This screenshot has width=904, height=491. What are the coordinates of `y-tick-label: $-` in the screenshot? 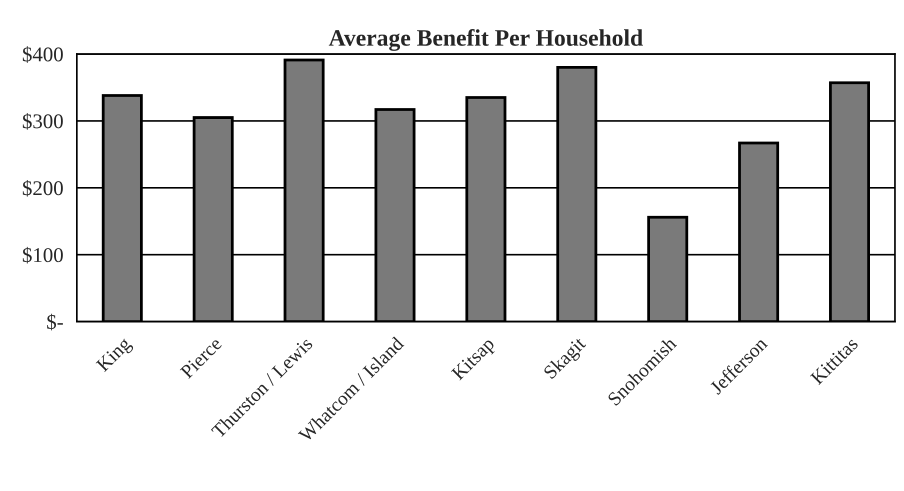 It's located at (55, 322).